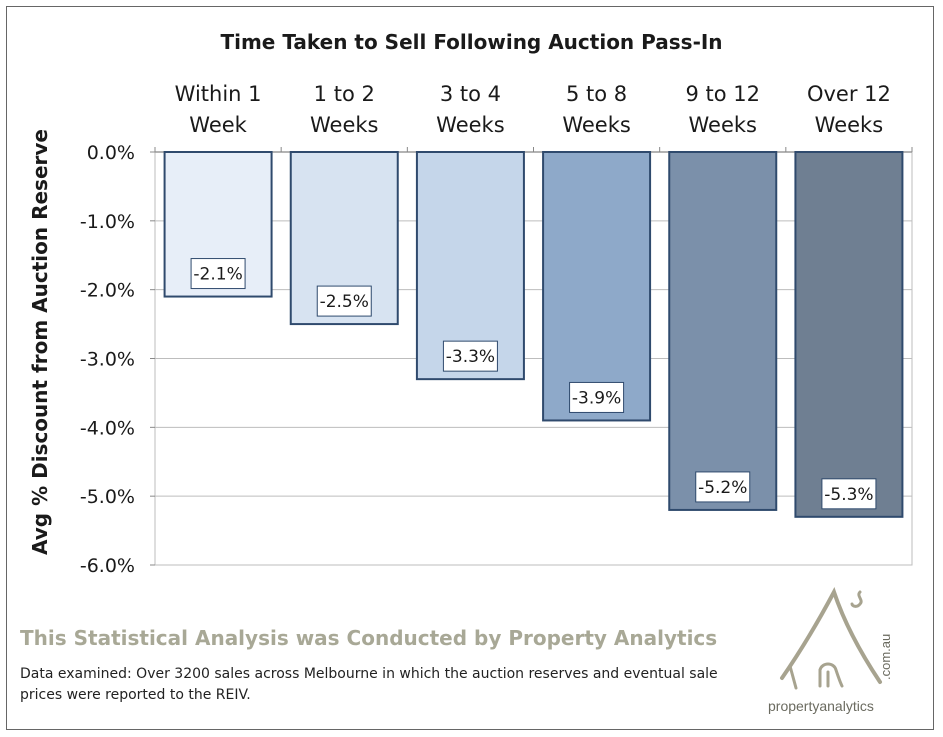  I want to click on data-label: -5.2%, so click(722, 488).